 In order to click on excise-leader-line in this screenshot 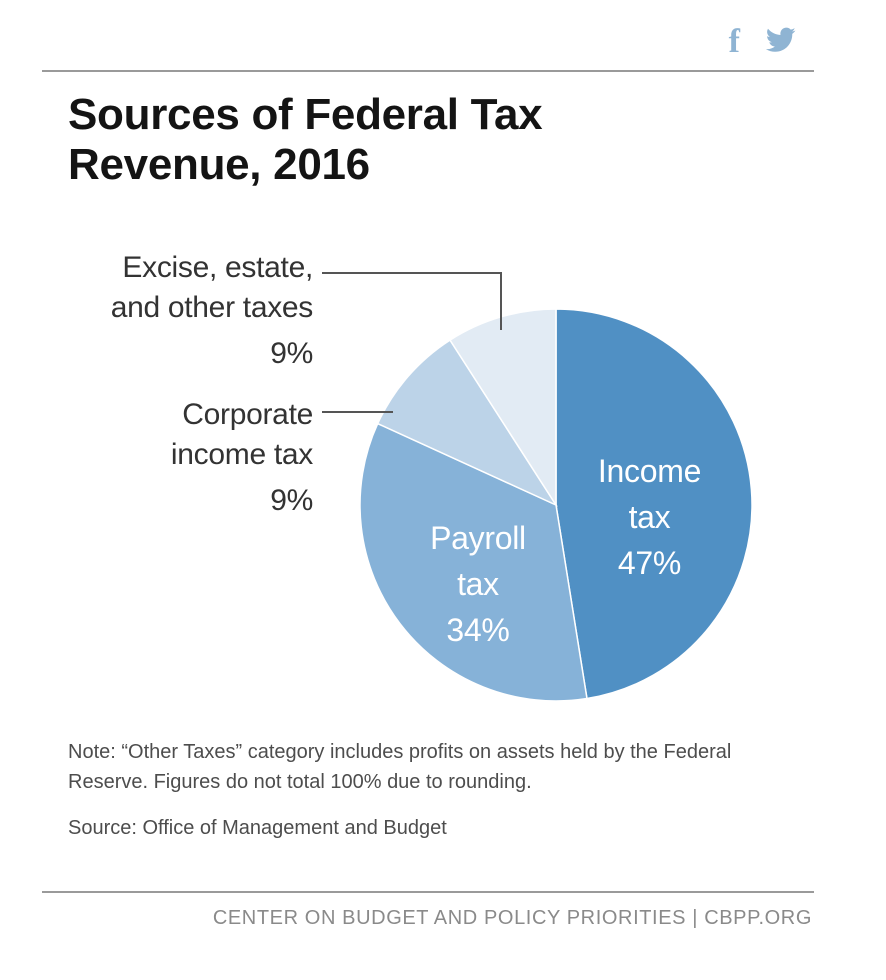, I will do `click(412, 301)`.